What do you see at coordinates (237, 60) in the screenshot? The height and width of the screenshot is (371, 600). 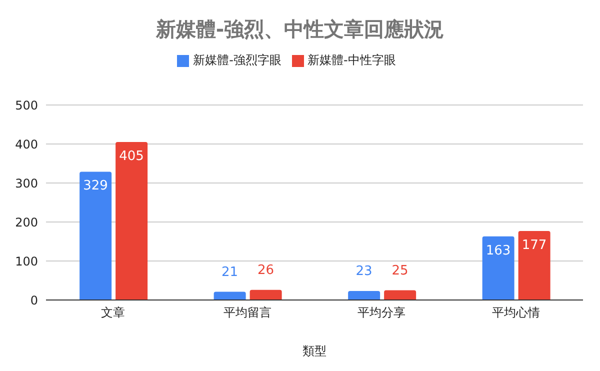 I see `legend-label: 新媒體-強烈字眼` at bounding box center [237, 60].